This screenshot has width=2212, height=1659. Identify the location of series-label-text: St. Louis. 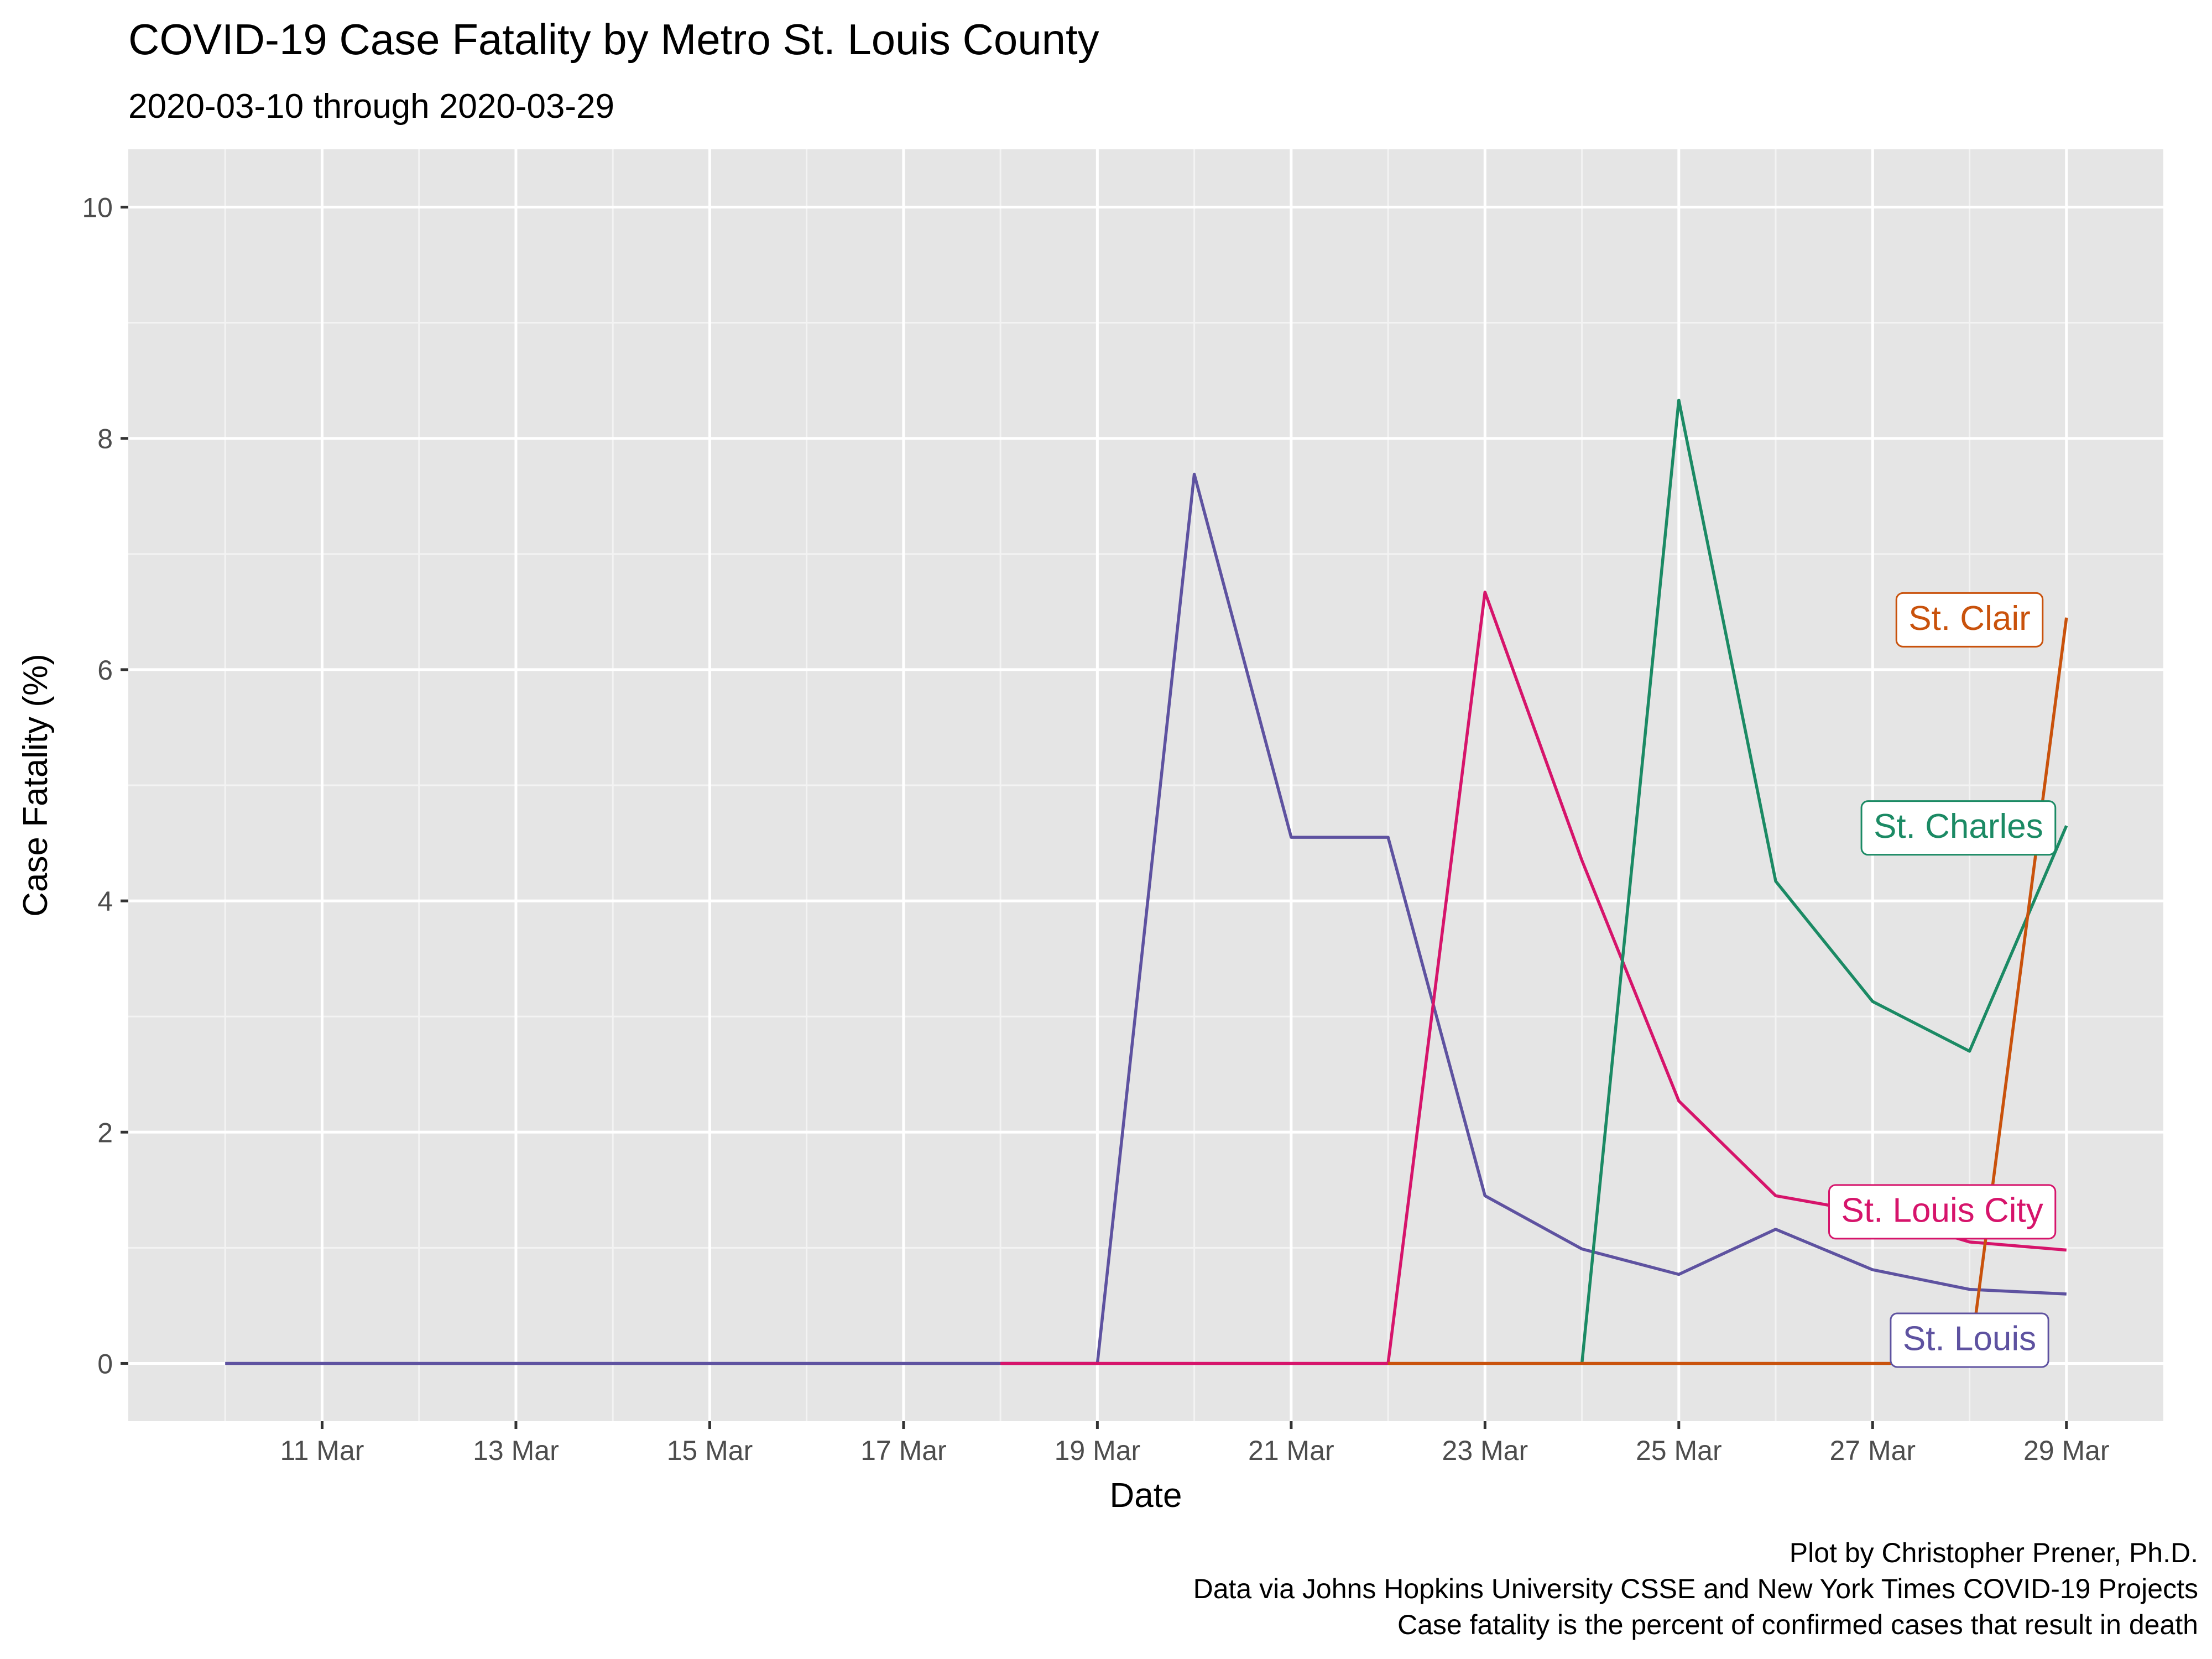
(1970, 1339).